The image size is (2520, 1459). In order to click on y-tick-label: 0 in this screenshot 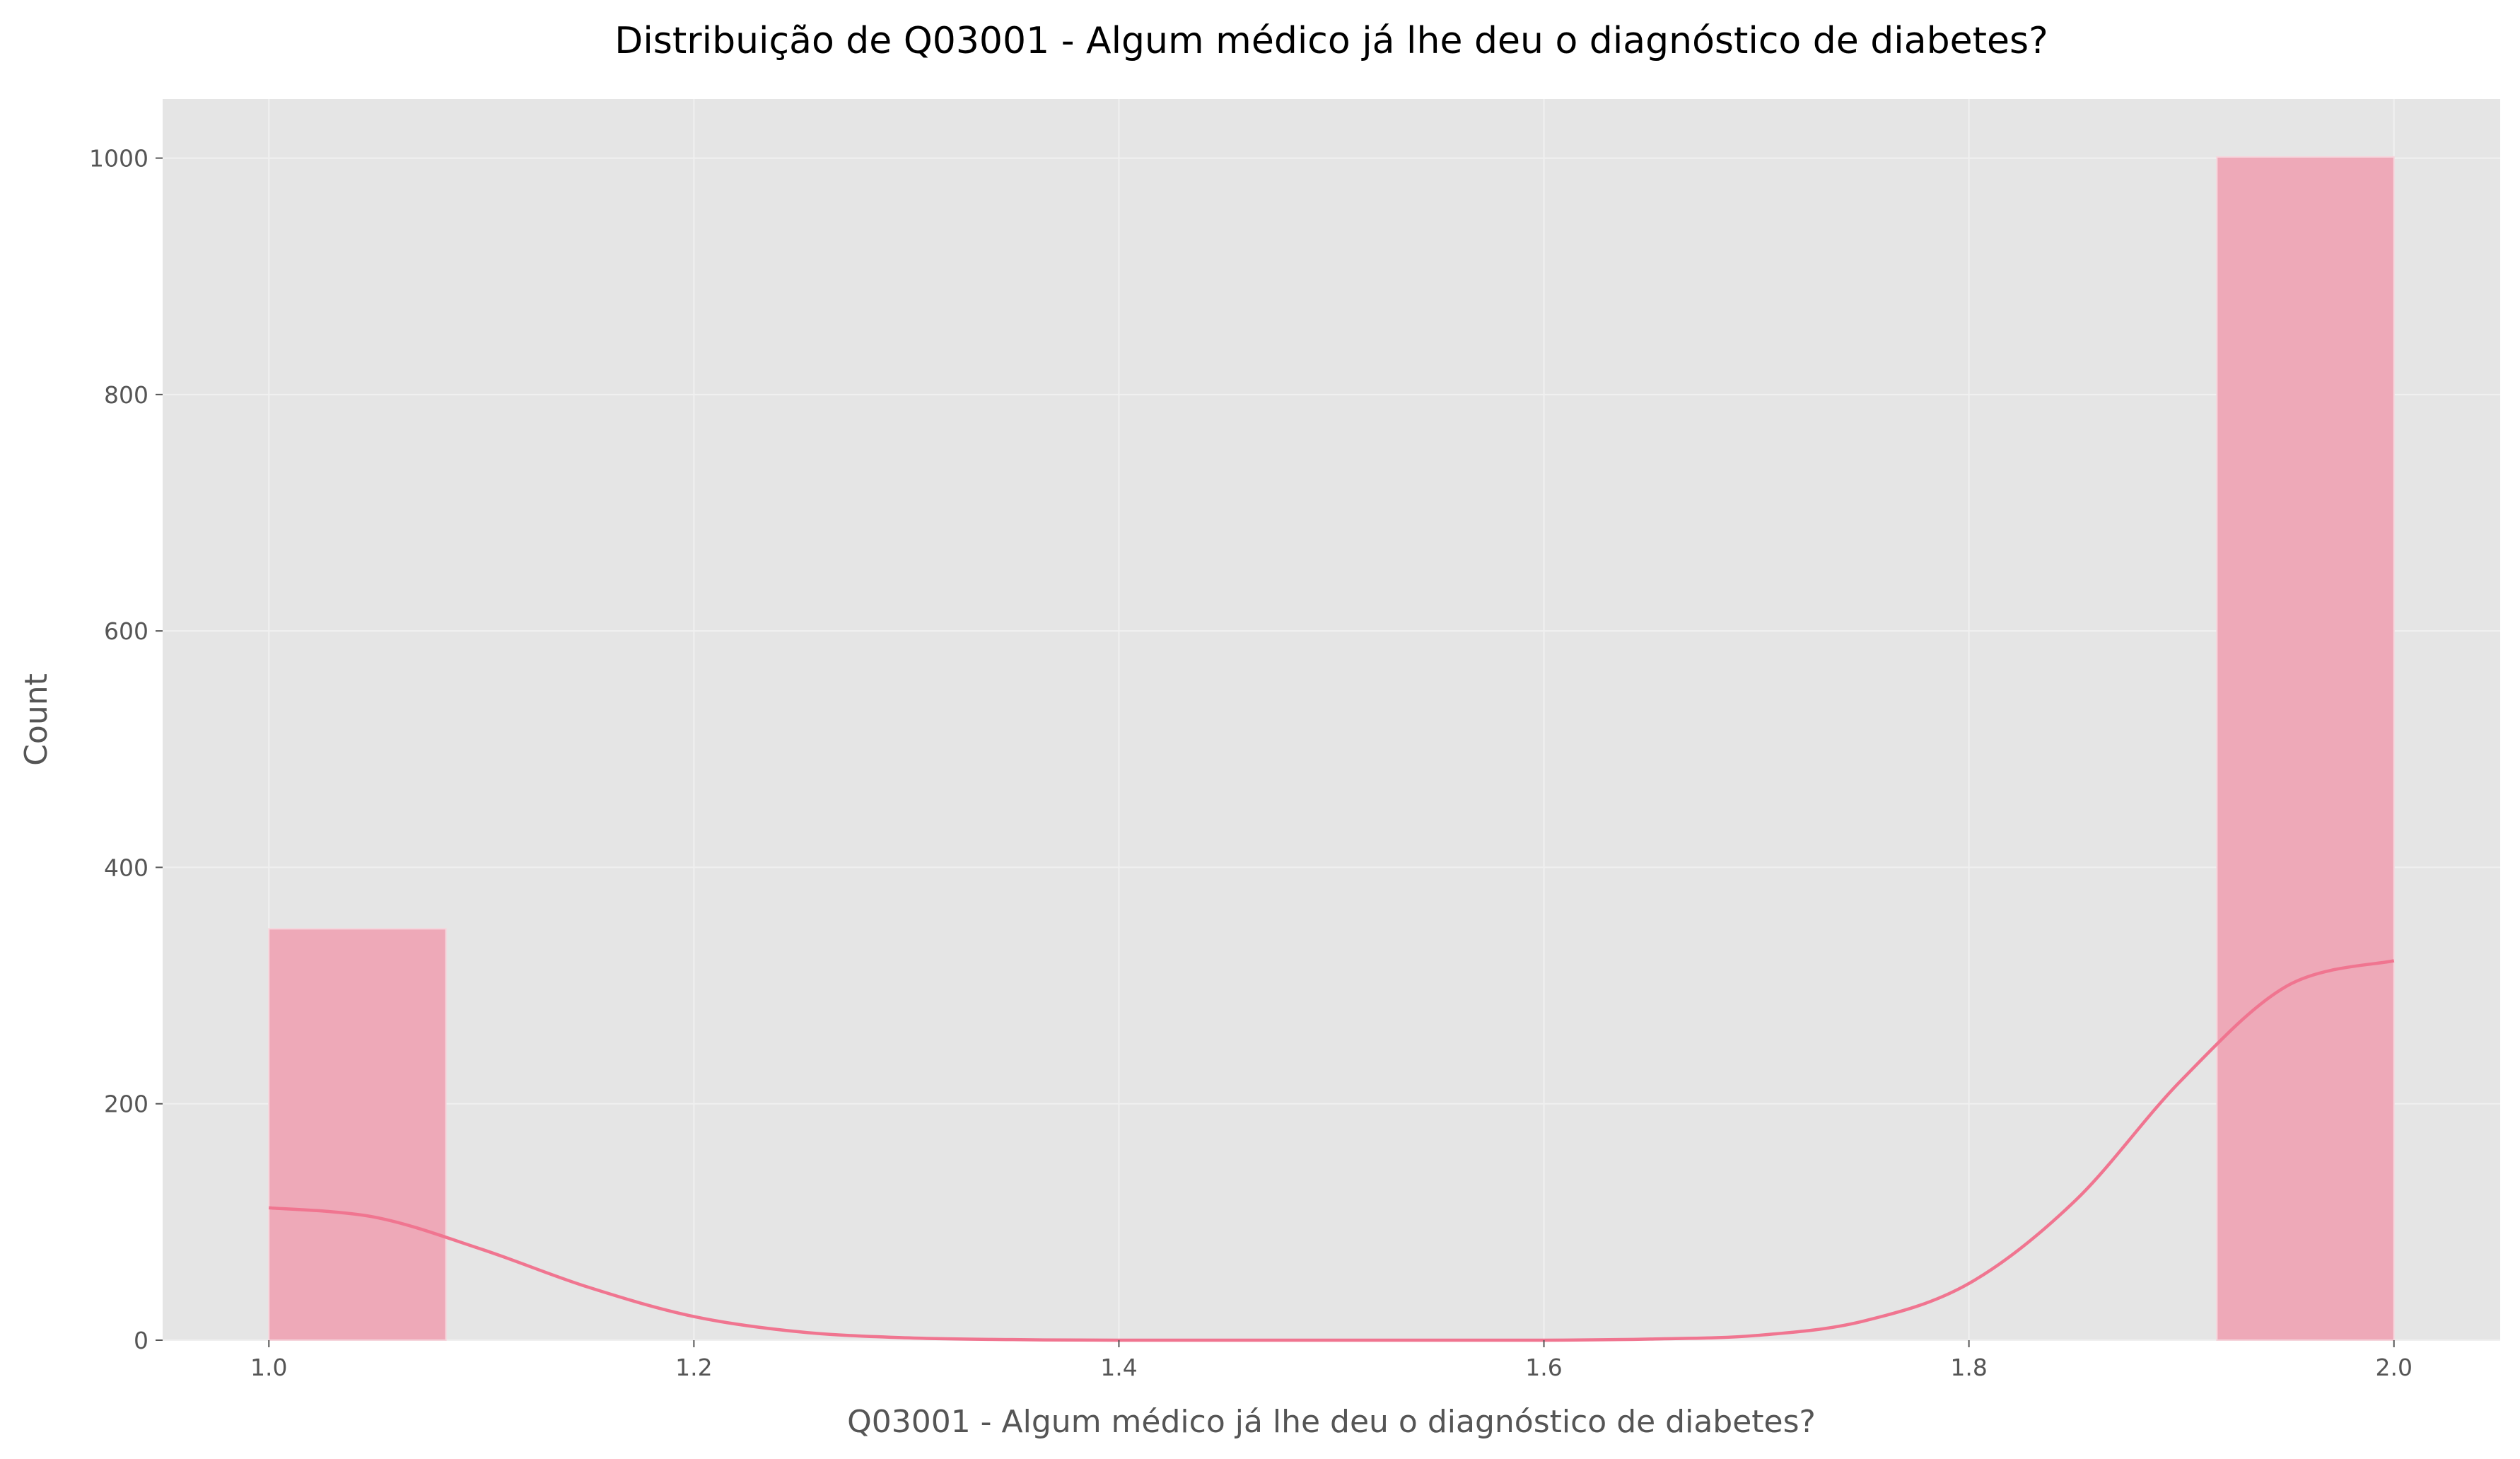, I will do `click(141, 1340)`.